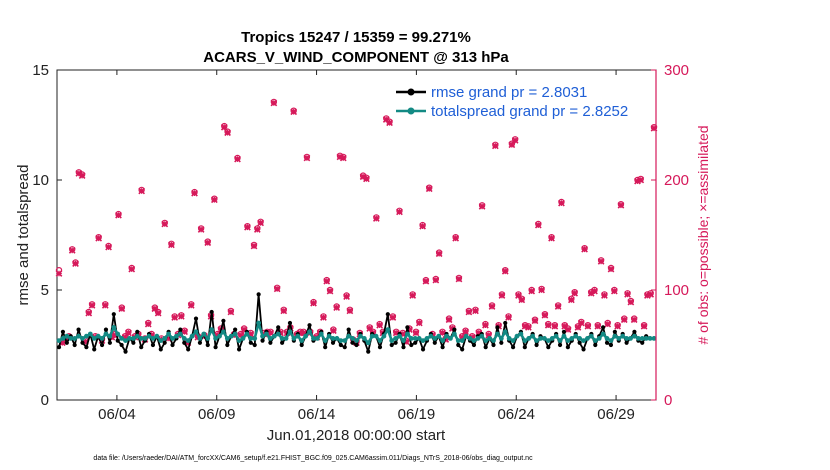  Describe the element at coordinates (40, 180) in the screenshot. I see `y-left-tick-label: 10` at that location.